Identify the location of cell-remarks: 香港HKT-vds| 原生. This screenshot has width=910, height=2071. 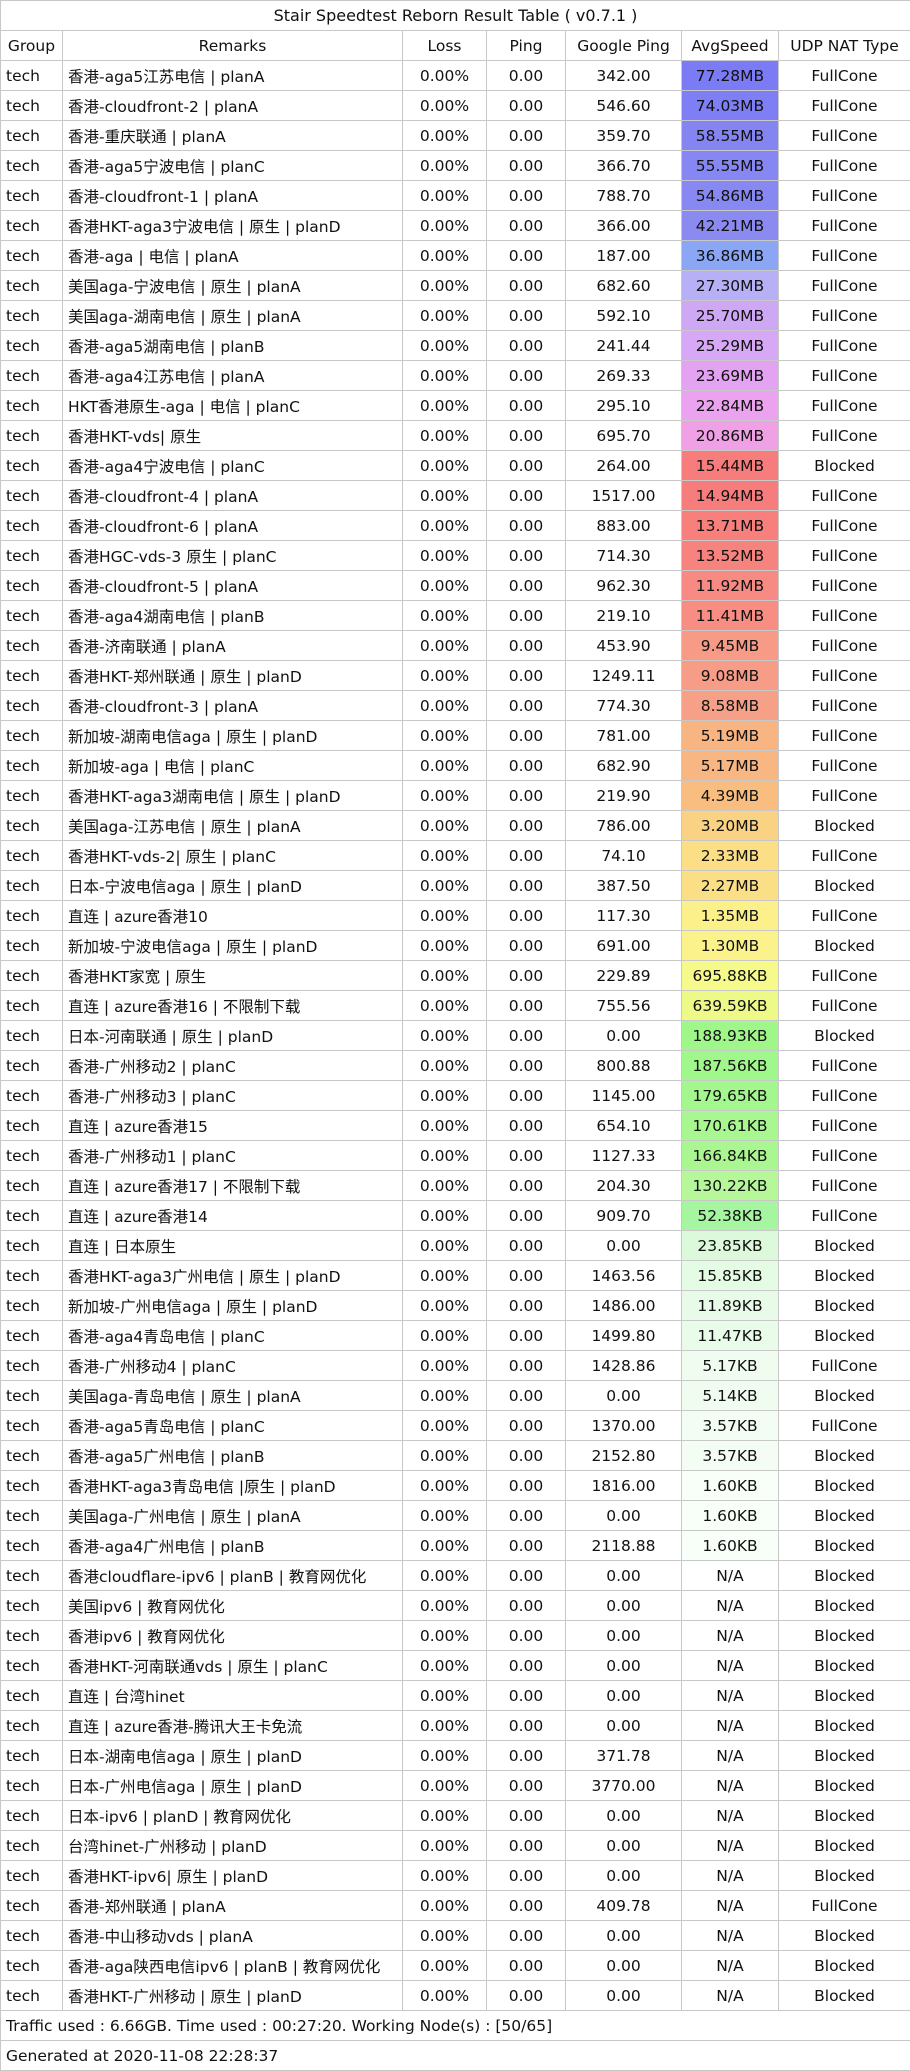
(233, 436).